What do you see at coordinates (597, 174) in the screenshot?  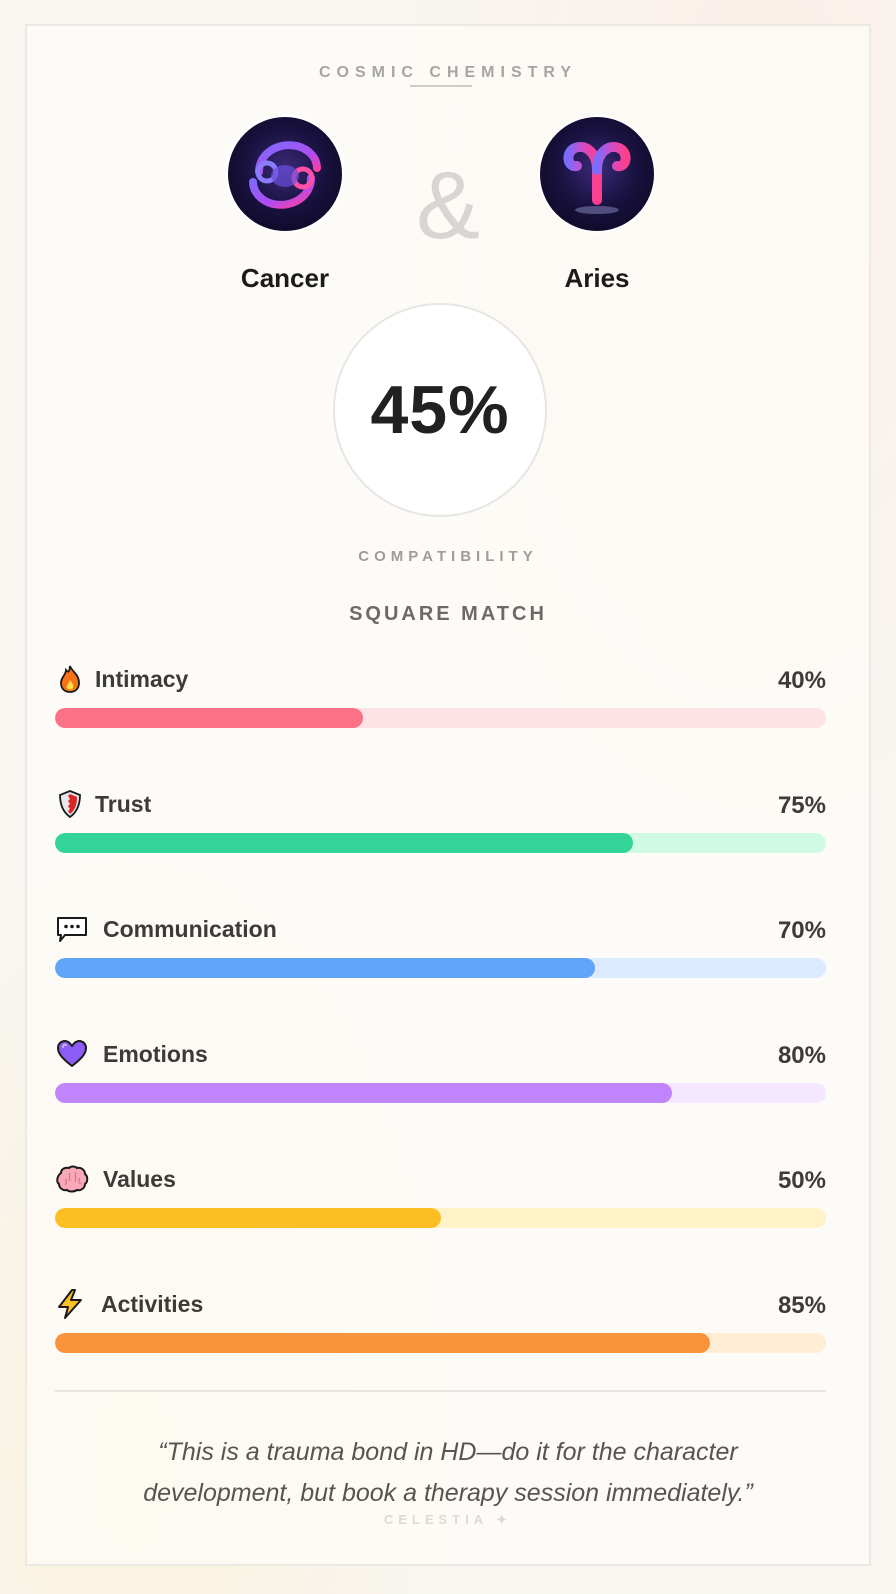 I see `aries-zodiac-icon` at bounding box center [597, 174].